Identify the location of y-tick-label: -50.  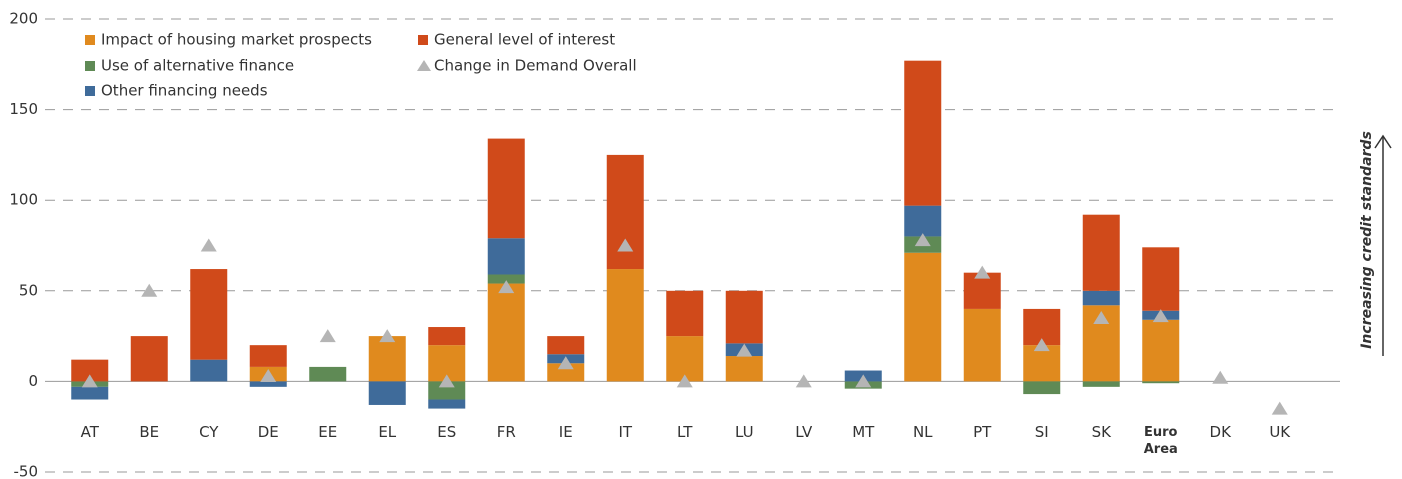
(26, 471).